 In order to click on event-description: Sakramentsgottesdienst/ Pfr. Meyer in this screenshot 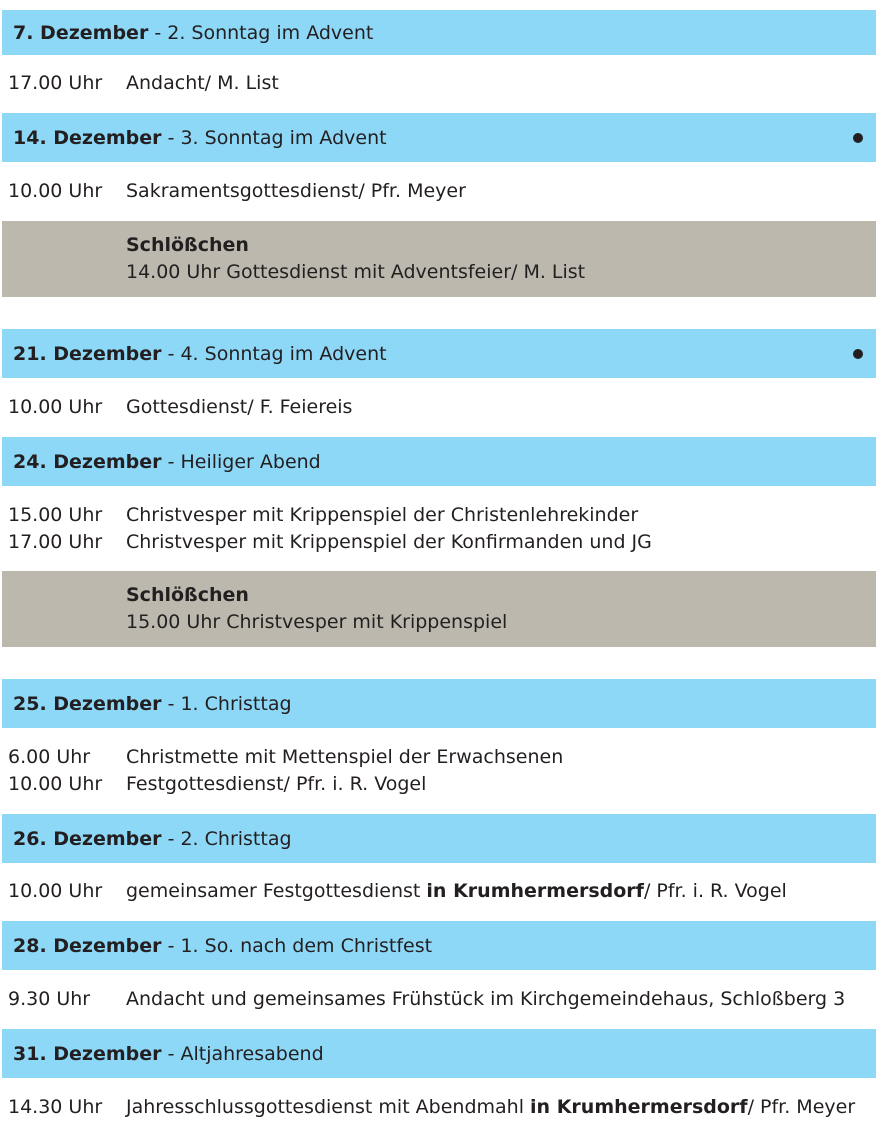, I will do `click(296, 191)`.